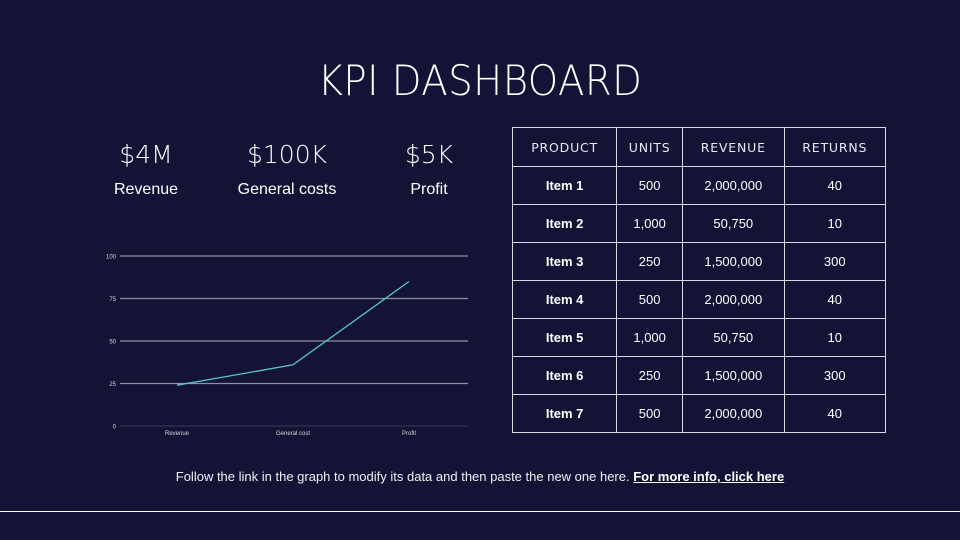  What do you see at coordinates (293, 333) in the screenshot?
I see `data-line` at bounding box center [293, 333].